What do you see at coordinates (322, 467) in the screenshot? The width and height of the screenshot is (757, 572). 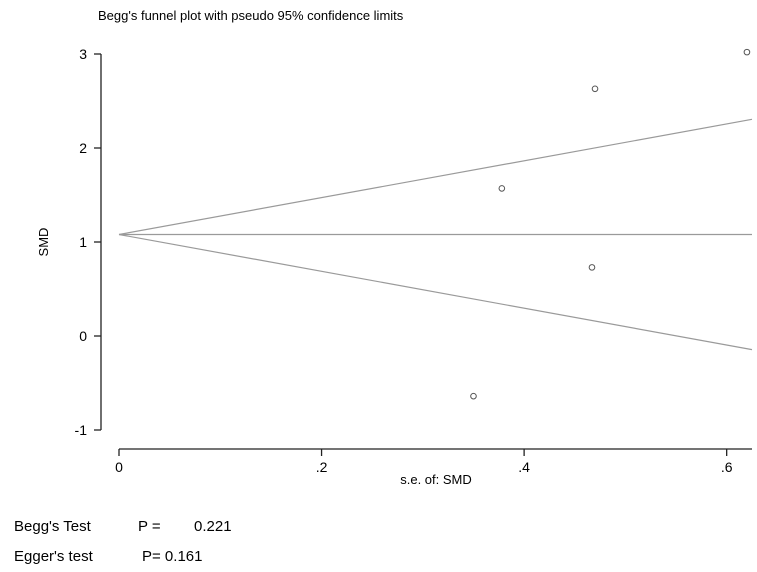 I see `x-tick-label: .2` at bounding box center [322, 467].